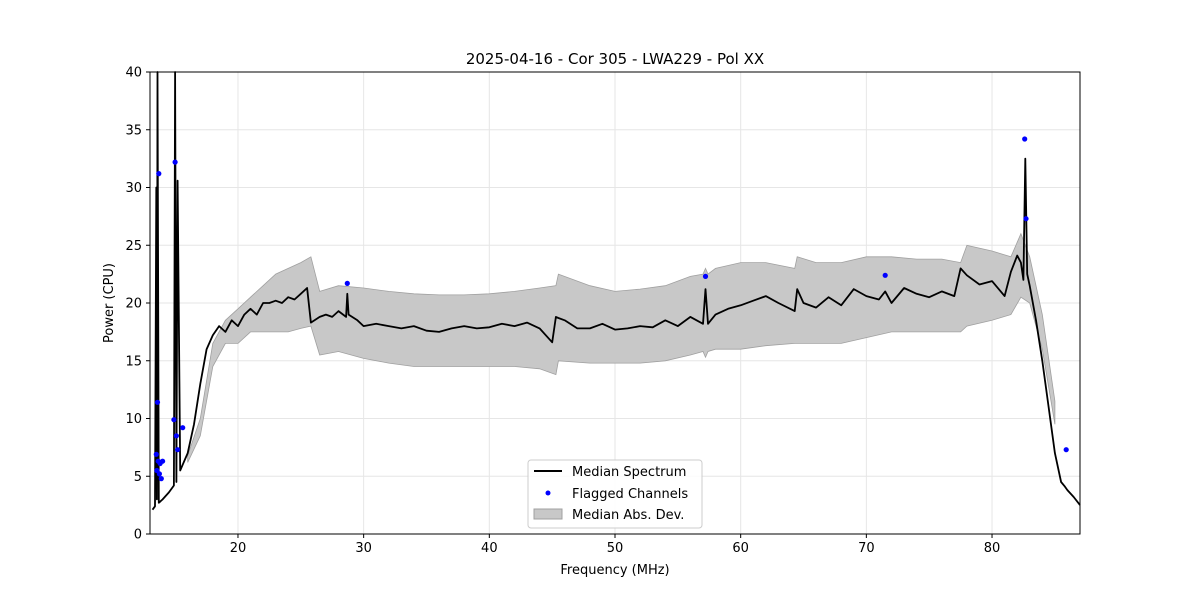 The height and width of the screenshot is (600, 1200). I want to click on y-tick-label: 0, so click(138, 535).